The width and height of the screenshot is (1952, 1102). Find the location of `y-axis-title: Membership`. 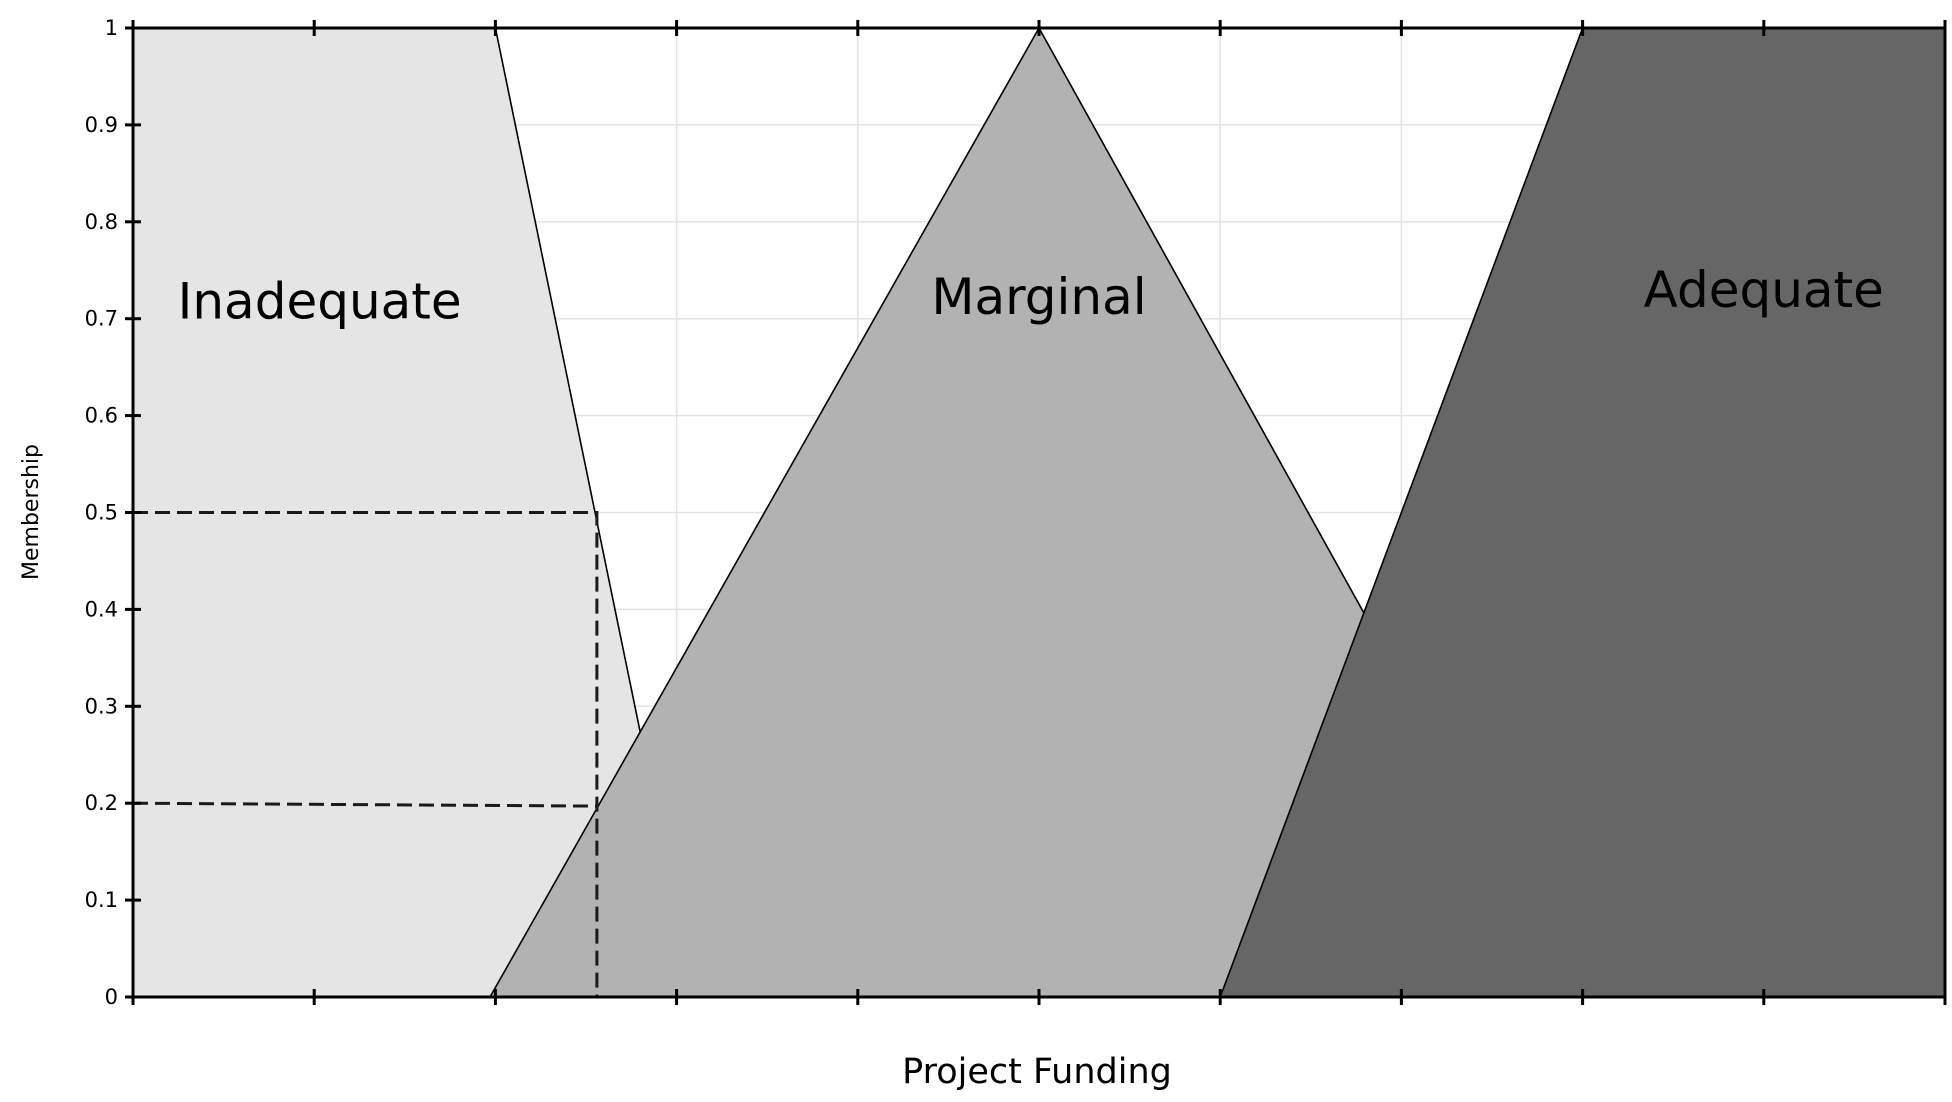

y-axis-title: Membership is located at coordinates (31, 512).